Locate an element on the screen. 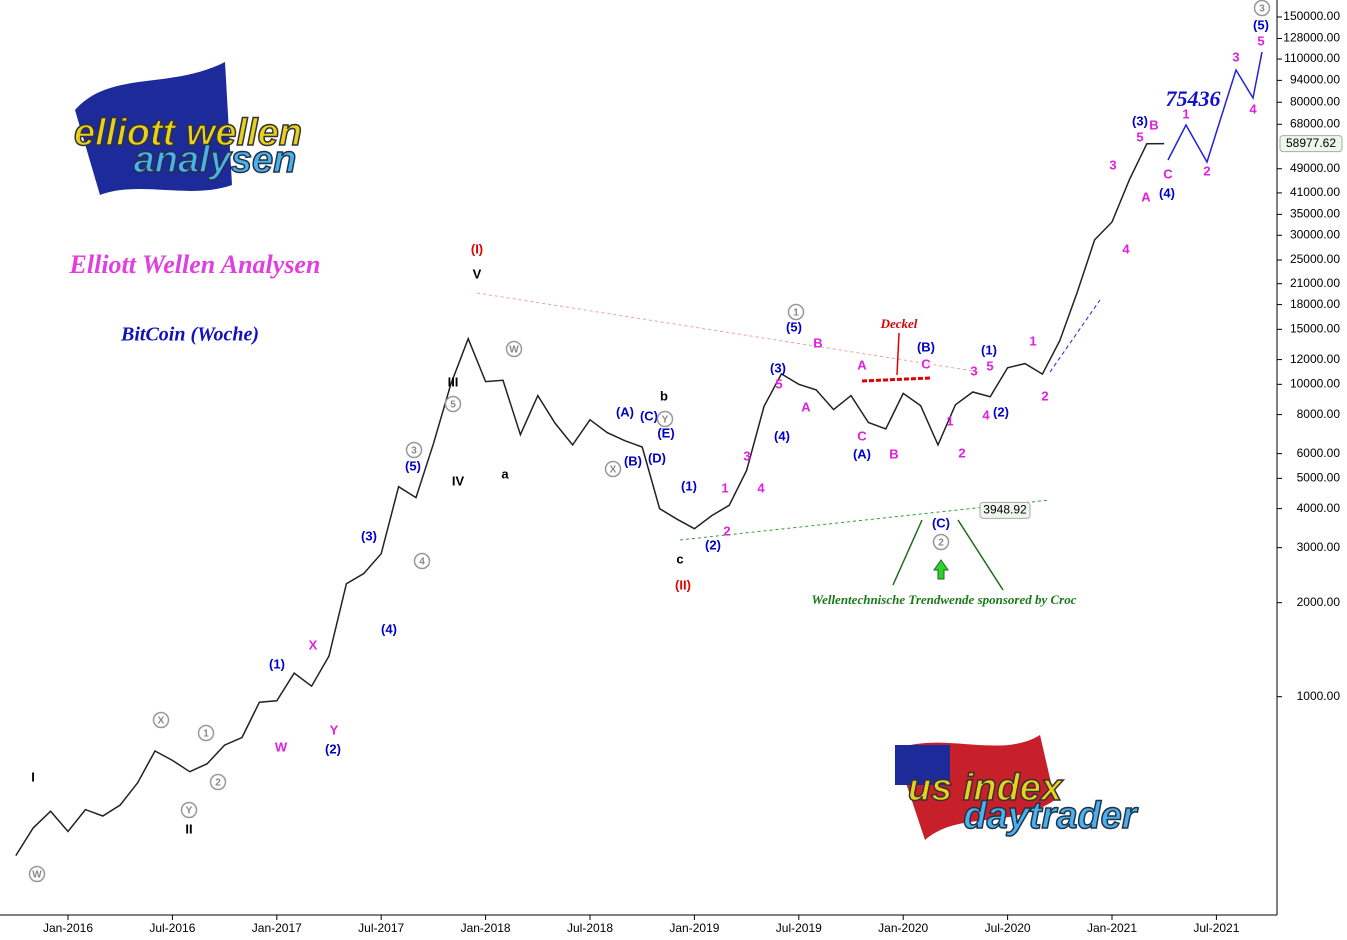 Image resolution: width=1347 pixels, height=940 pixels. wave-label: II is located at coordinates (188, 828).